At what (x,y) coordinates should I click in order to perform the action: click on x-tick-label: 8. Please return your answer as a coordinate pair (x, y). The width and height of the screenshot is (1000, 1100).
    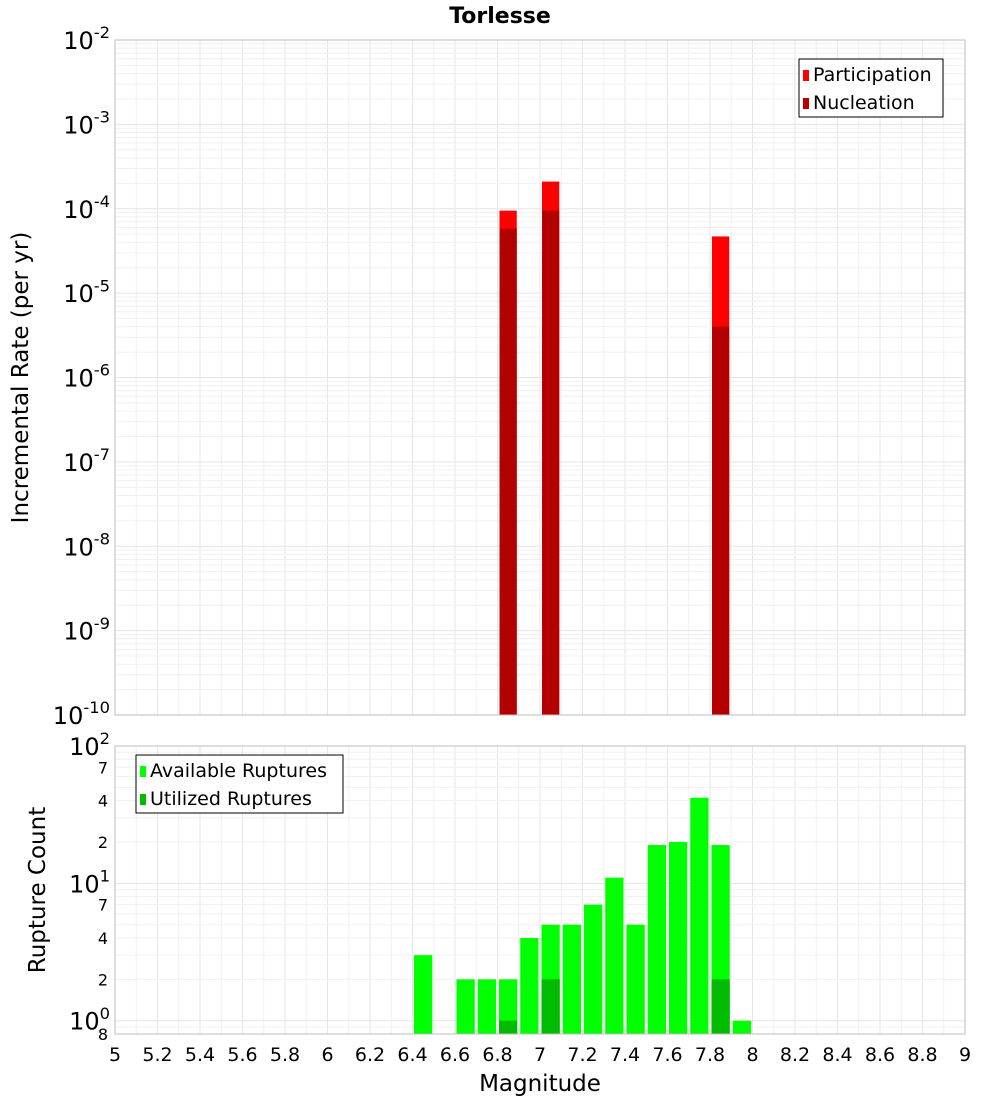
    Looking at the image, I should click on (752, 1055).